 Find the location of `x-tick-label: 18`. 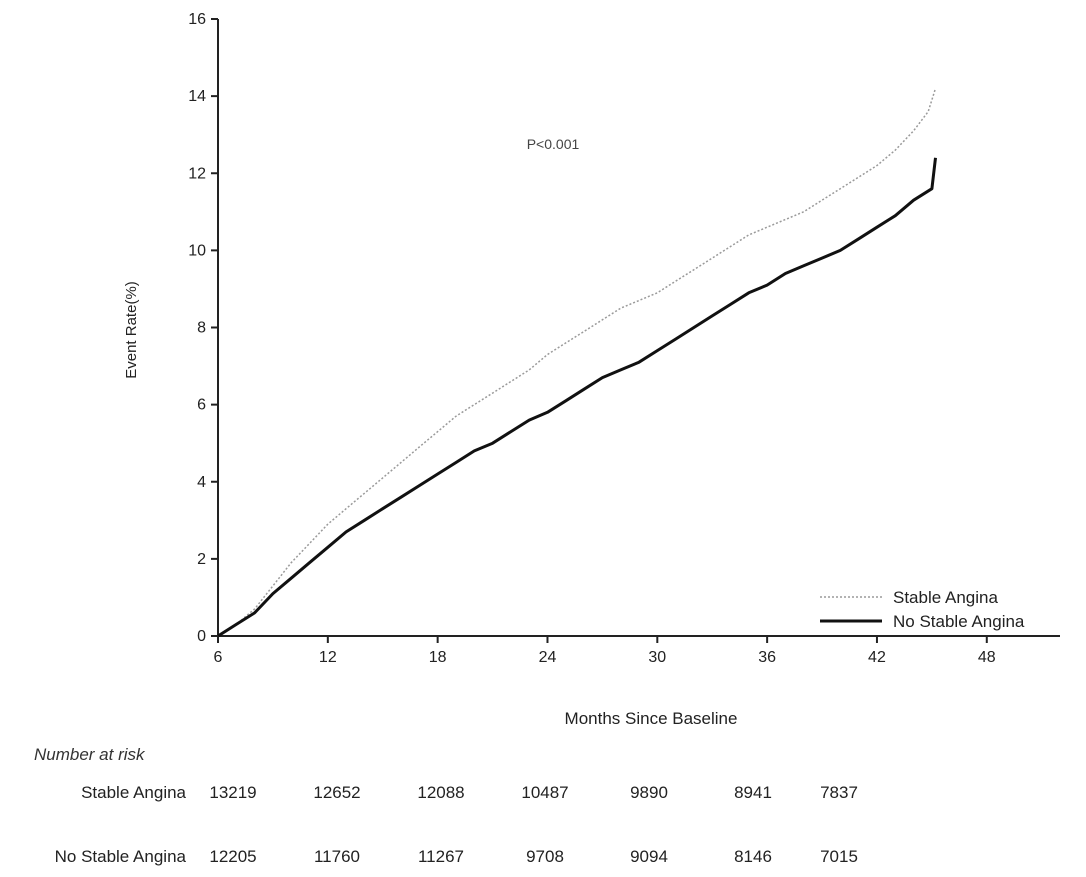

x-tick-label: 18 is located at coordinates (438, 657).